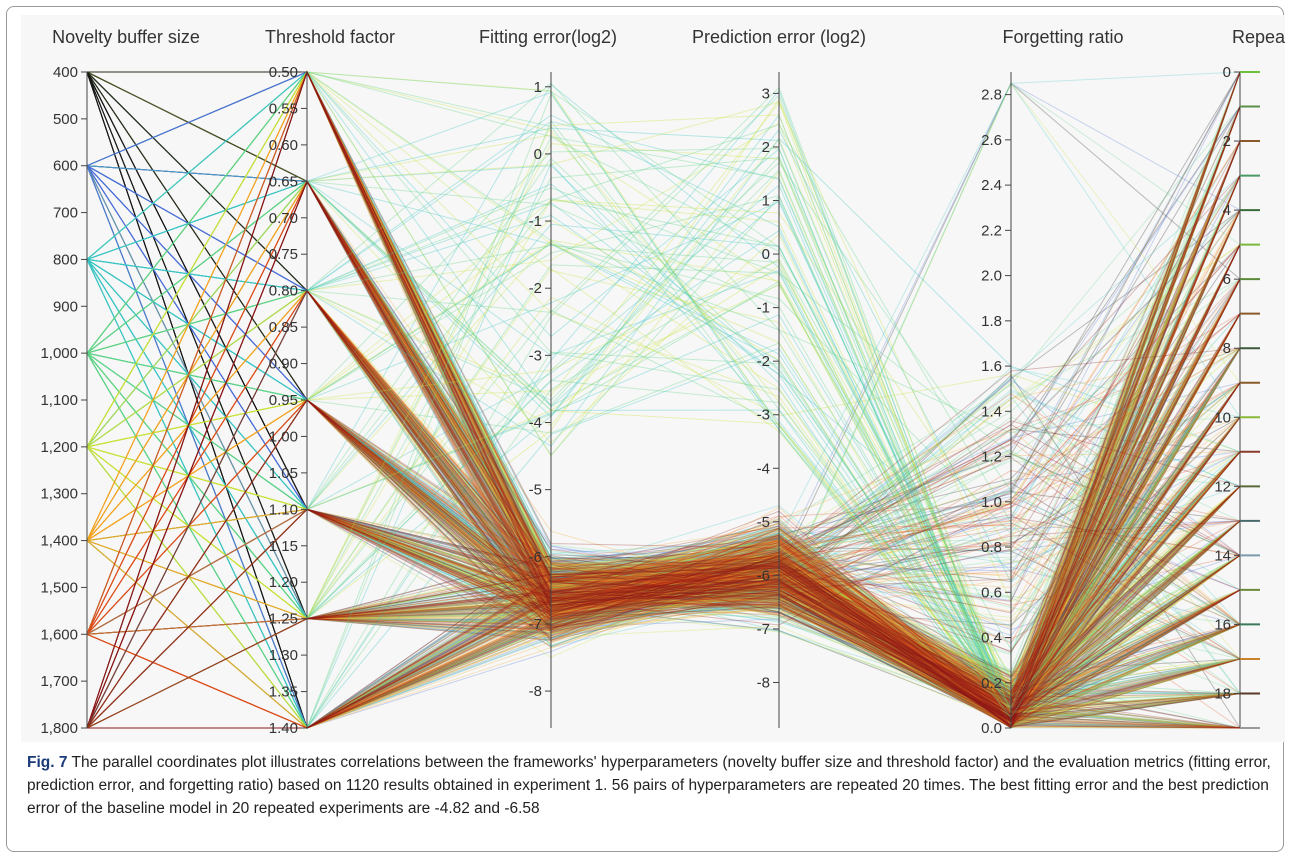  Describe the element at coordinates (991, 728) in the screenshot. I see `tick-label-forgetting: 0.0` at that location.